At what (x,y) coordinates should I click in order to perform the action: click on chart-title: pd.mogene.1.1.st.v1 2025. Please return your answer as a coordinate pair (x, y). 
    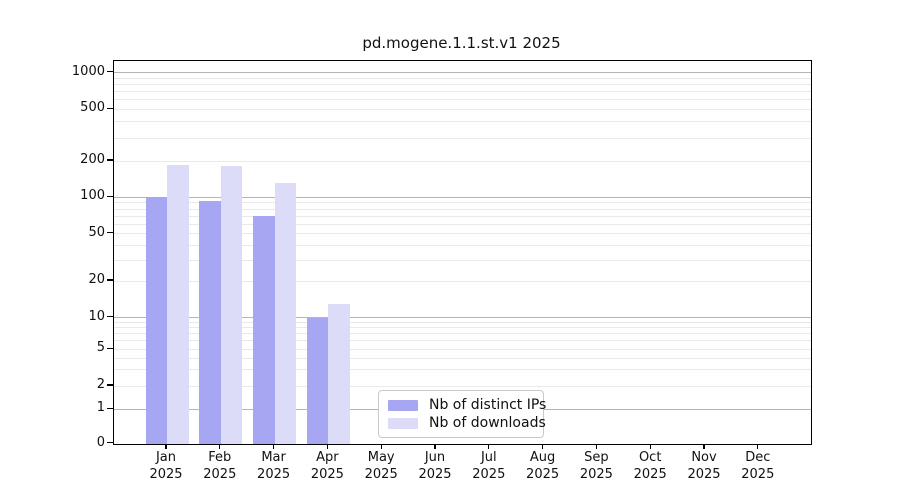
    Looking at the image, I should click on (461, 43).